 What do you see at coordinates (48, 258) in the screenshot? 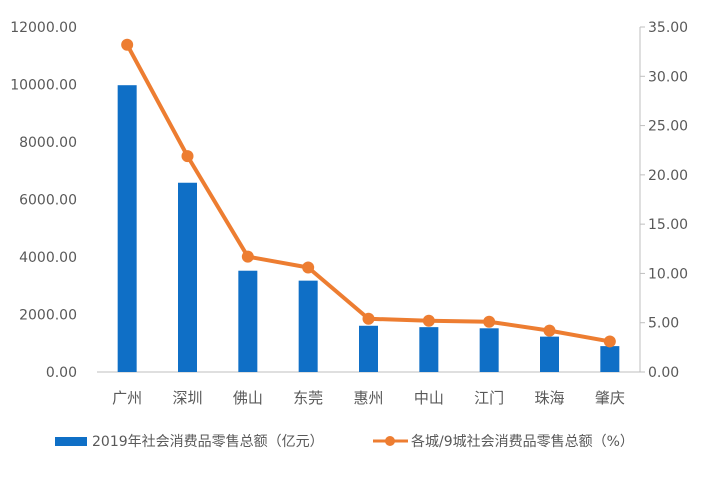
I see `left-y-tick-label: 4000.00` at bounding box center [48, 258].